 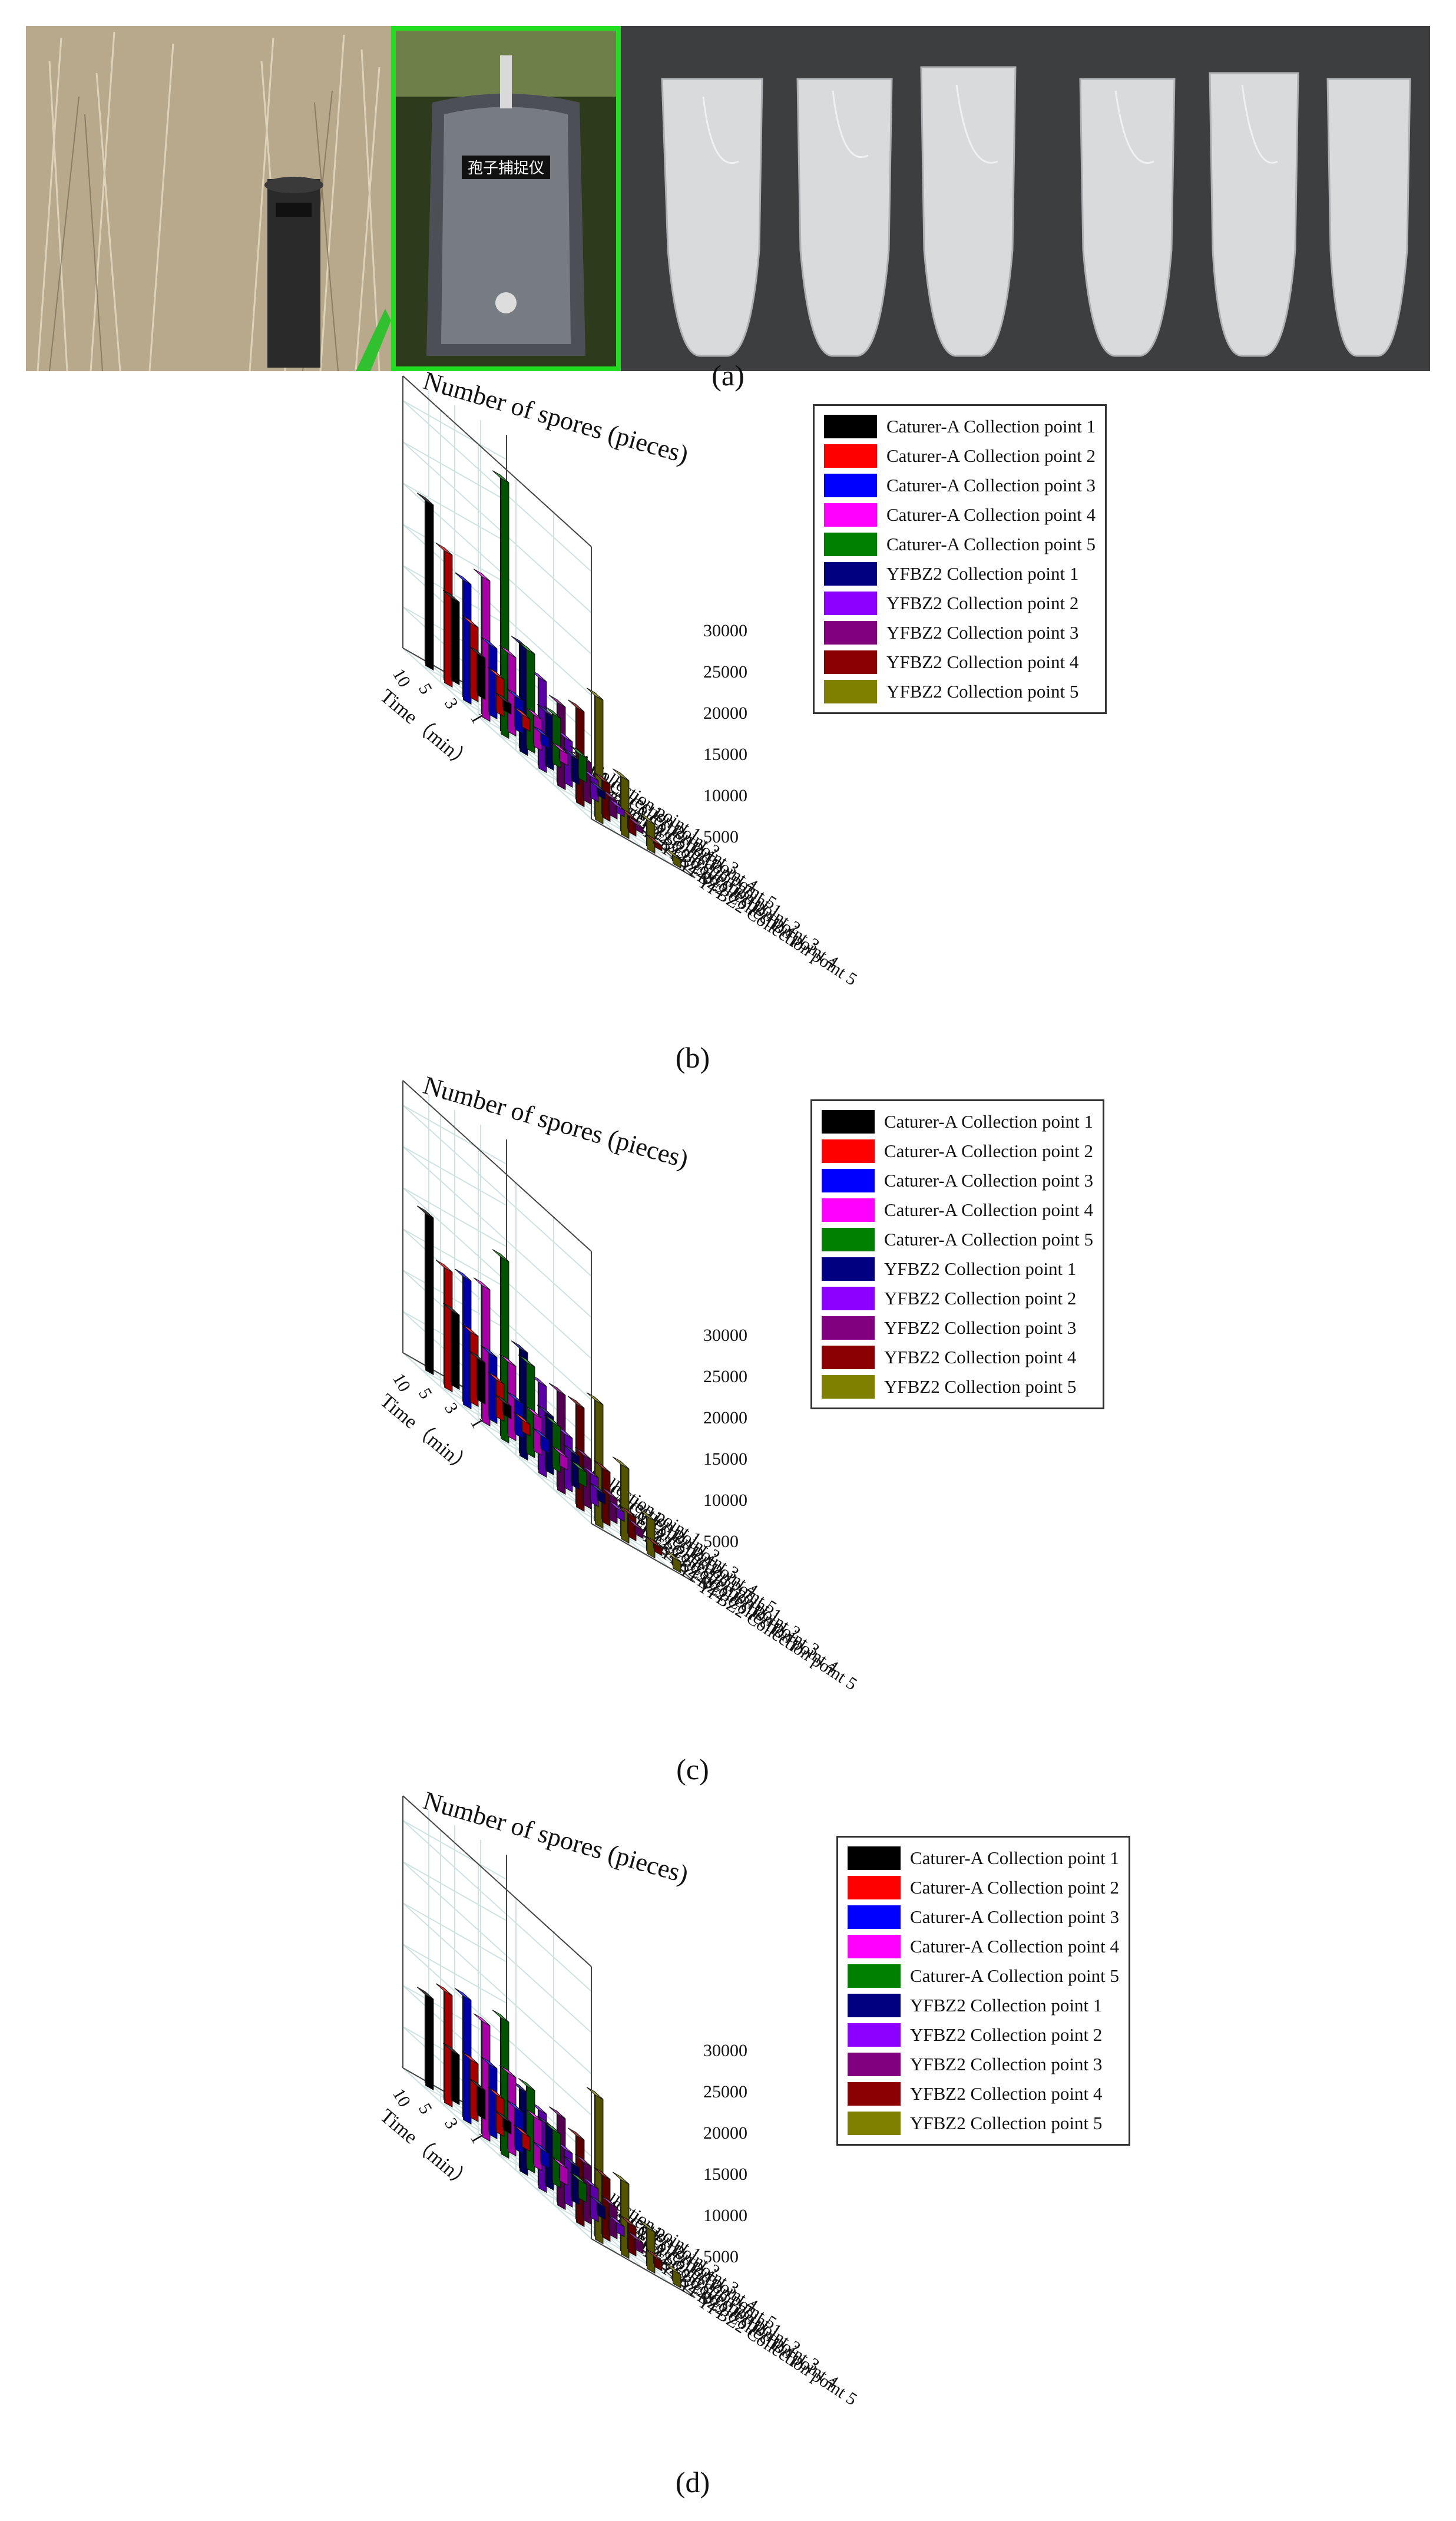 I want to click on legend-label: YFBZ2 Collection point 3, so click(x=980, y=1327).